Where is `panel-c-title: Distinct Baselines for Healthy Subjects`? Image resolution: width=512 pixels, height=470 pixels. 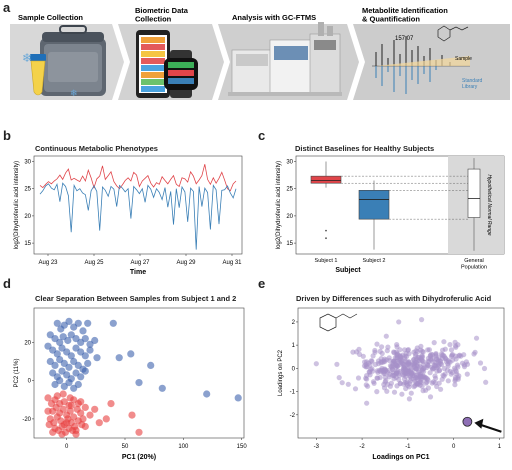 panel-c-title: Distinct Baselines for Healthy Subjects is located at coordinates (365, 148).